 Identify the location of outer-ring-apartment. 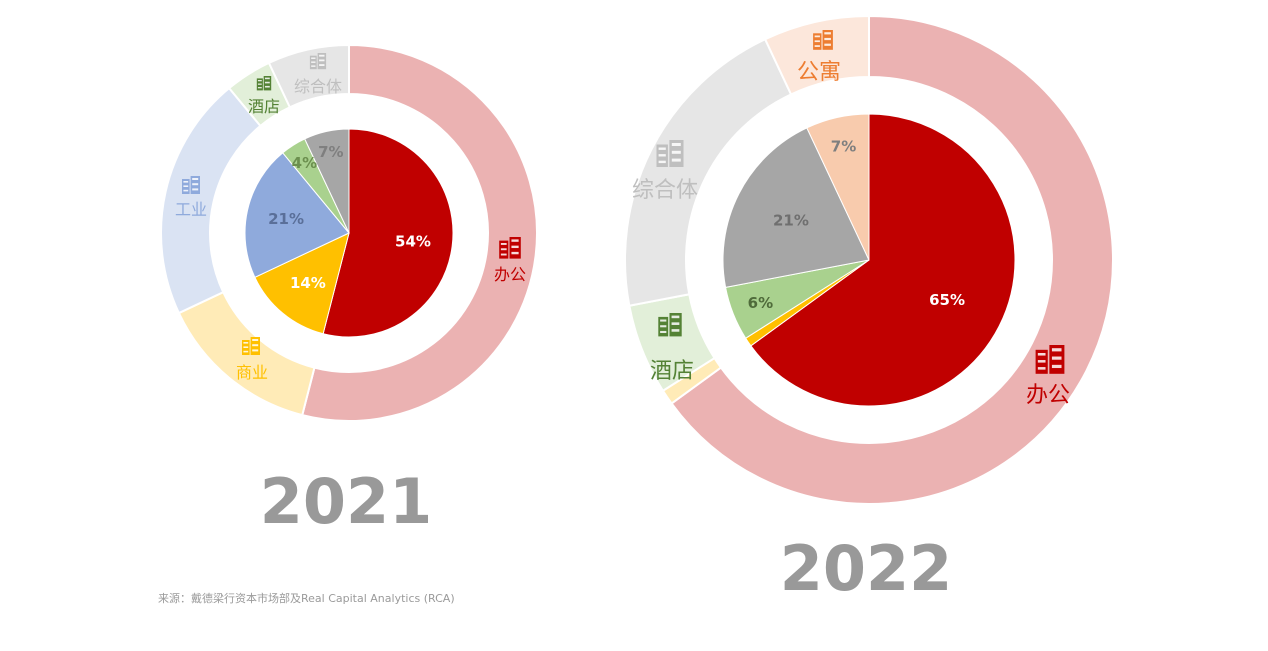
(816, 55).